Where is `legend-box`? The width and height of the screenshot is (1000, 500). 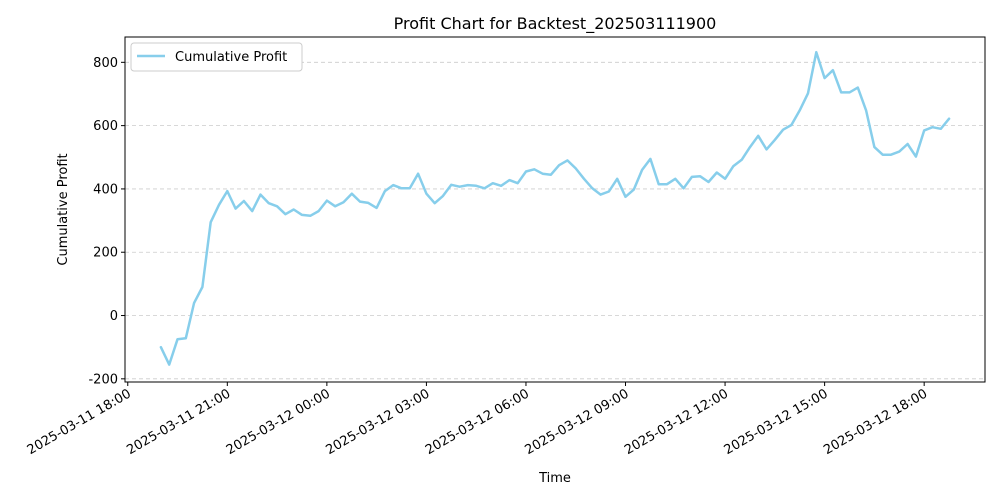 legend-box is located at coordinates (216, 57).